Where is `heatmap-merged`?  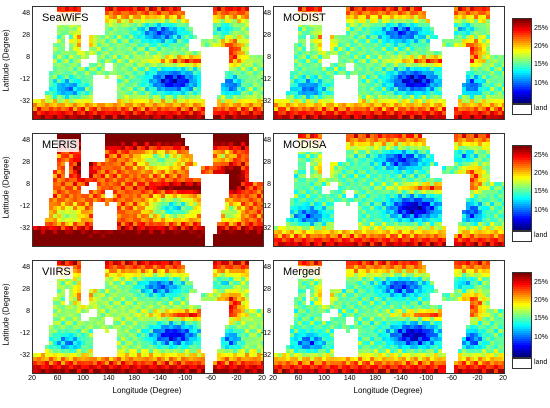
heatmap-merged is located at coordinates (389, 317).